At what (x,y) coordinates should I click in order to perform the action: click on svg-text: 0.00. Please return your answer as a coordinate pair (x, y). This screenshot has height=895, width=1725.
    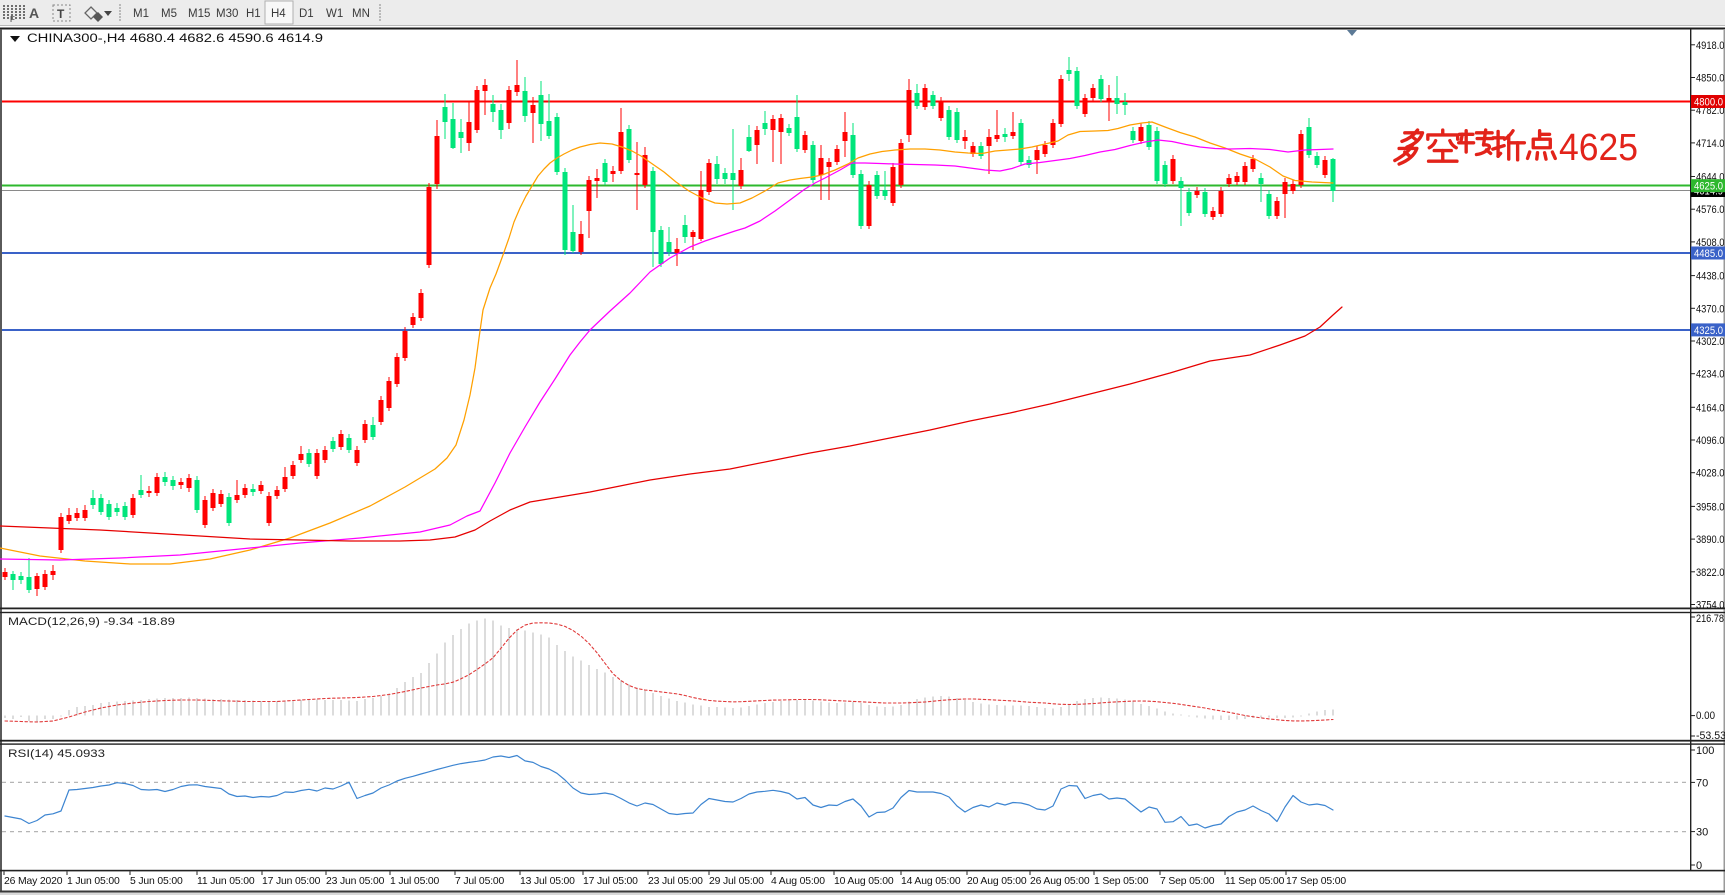
    Looking at the image, I should click on (1705, 716).